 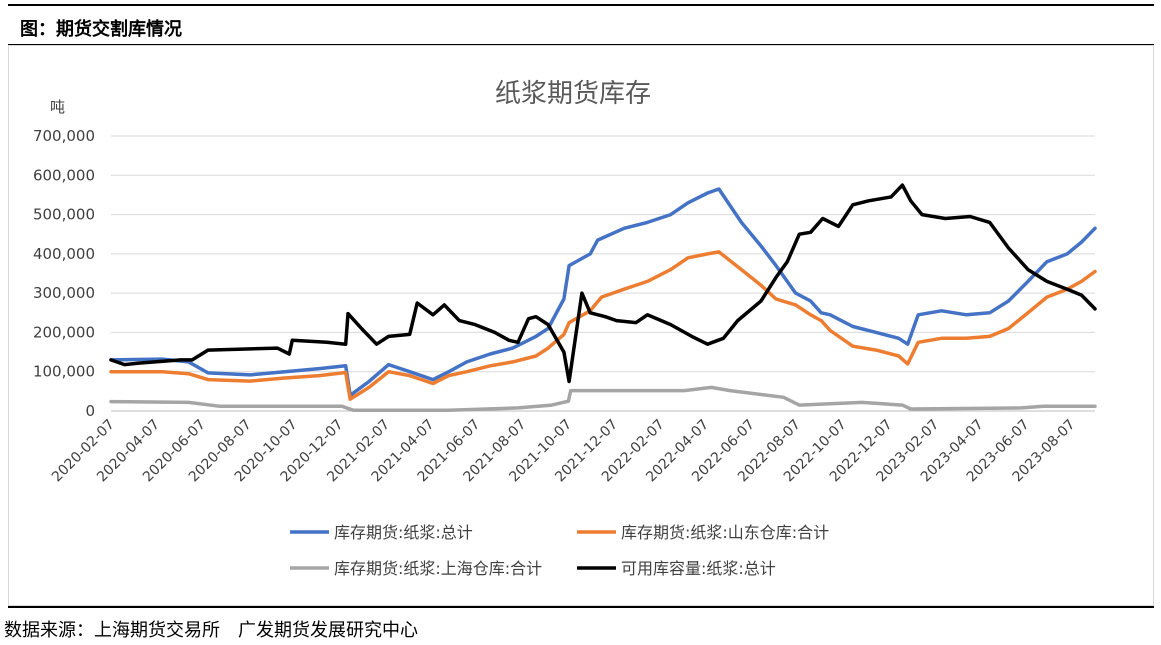 I want to click on top-rule, so click(x=581, y=5).